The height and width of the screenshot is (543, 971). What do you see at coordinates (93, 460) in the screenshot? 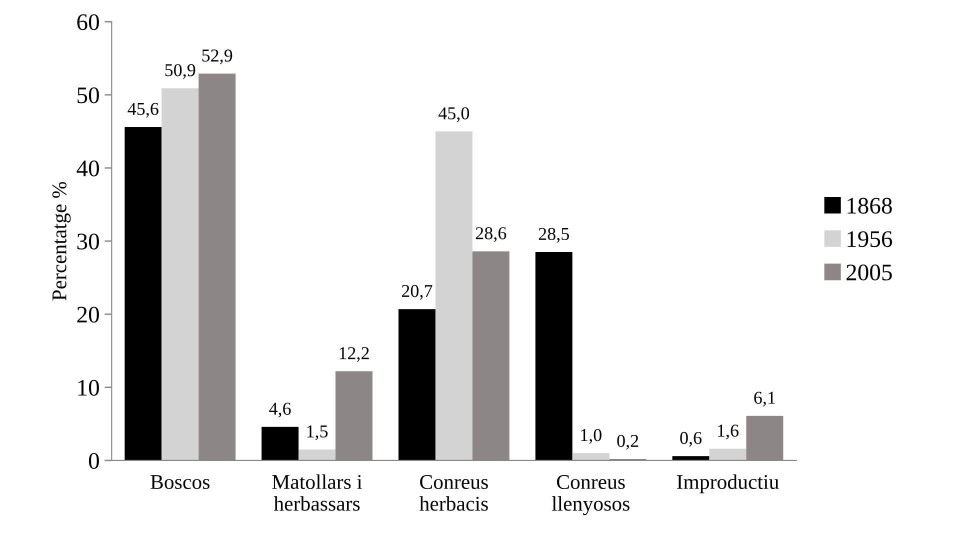
I see `y-tick-label: 0` at bounding box center [93, 460].